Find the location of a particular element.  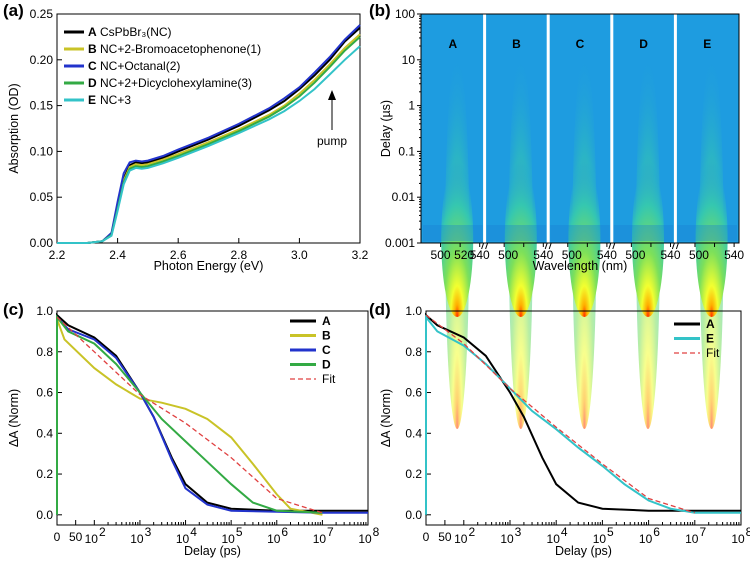

heatmap-peak-D is located at coordinates (648, 239).